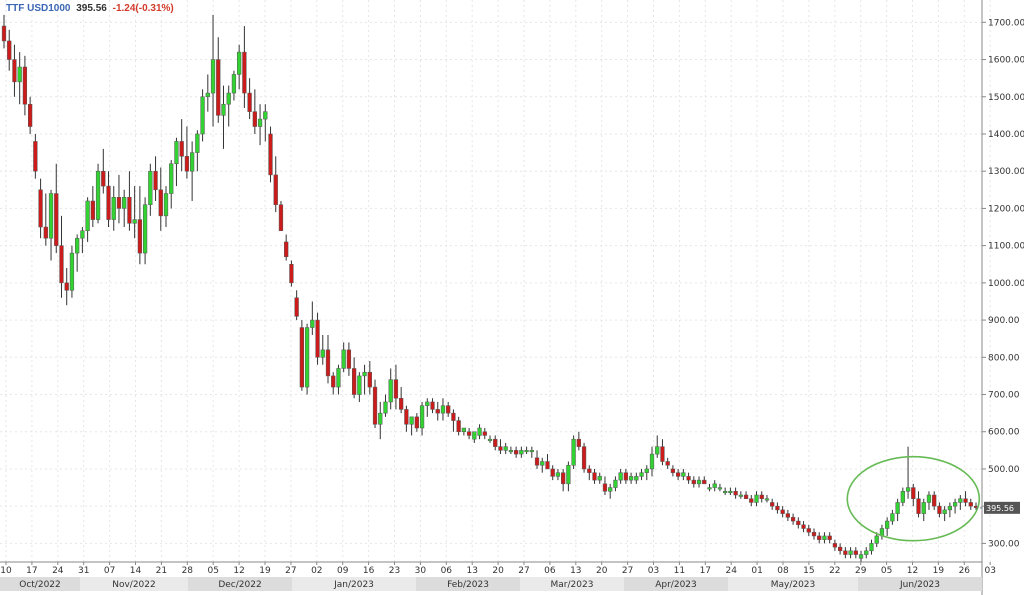  Describe the element at coordinates (212, 571) in the screenshot. I see `x-tick-label: 05` at that location.